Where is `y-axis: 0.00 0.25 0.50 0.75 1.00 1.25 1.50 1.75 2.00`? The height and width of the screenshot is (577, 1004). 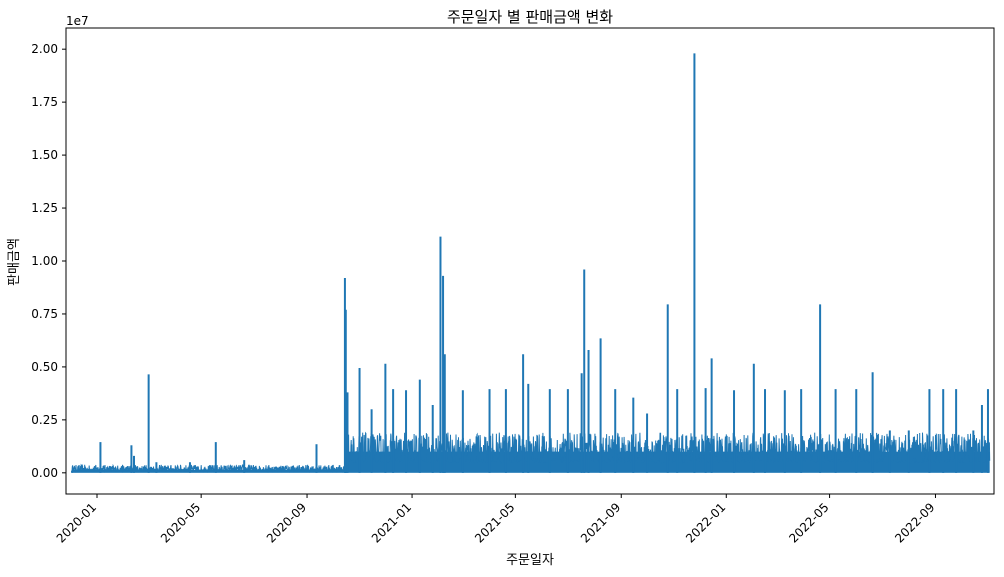
y-axis: 0.00 0.25 0.50 0.75 1.00 1.25 1.50 1.75 2.00 is located at coordinates (48, 261).